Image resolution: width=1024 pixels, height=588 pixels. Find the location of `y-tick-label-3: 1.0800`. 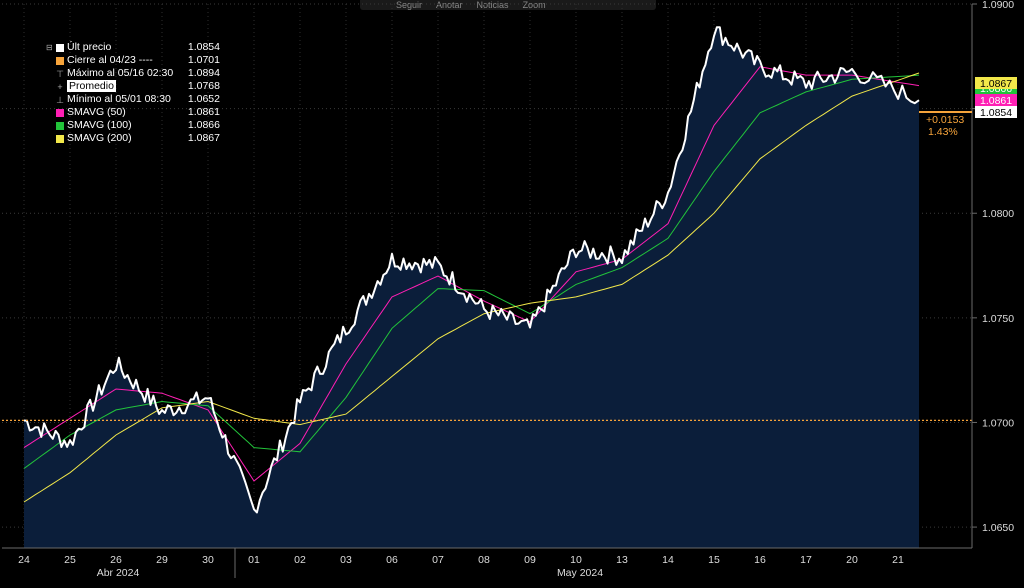

y-tick-label-3: 1.0800 is located at coordinates (998, 214).